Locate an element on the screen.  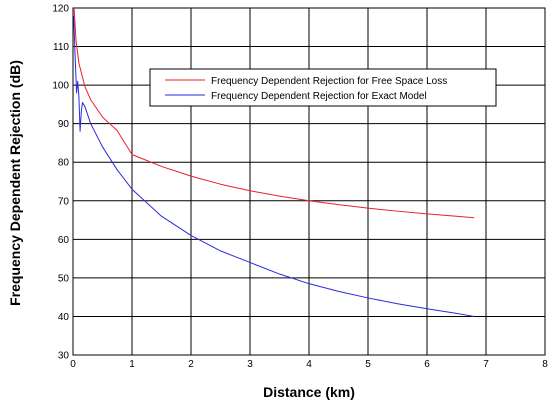
y-tick-label: 30 is located at coordinates (64, 356).